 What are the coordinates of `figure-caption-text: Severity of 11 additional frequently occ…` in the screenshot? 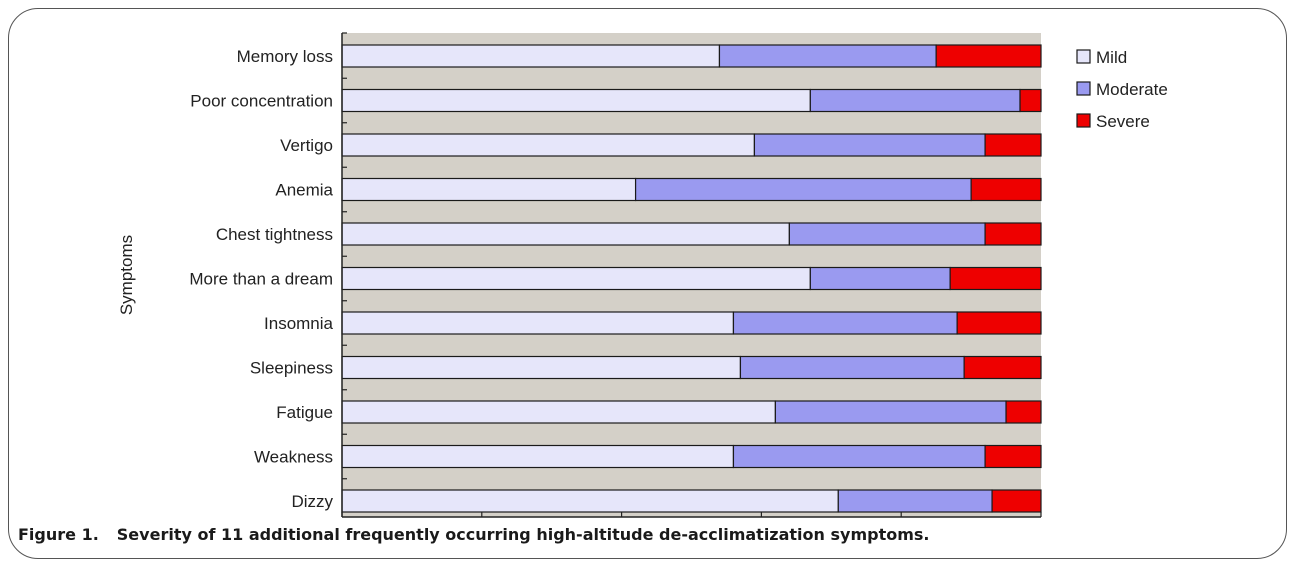 It's located at (523, 534).